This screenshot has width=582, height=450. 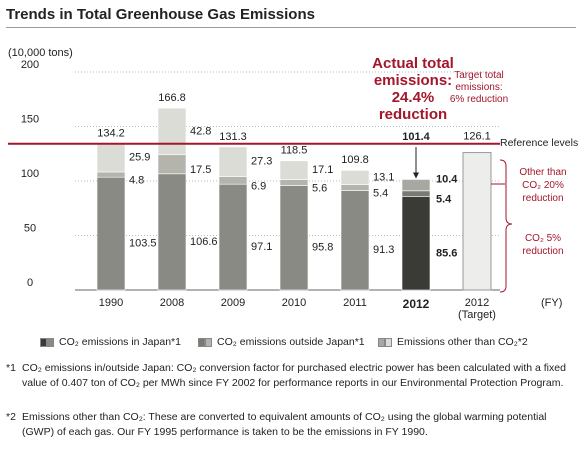 What do you see at coordinates (40, 53) in the screenshot?
I see `y-axis-label: (10,000 tons)` at bounding box center [40, 53].